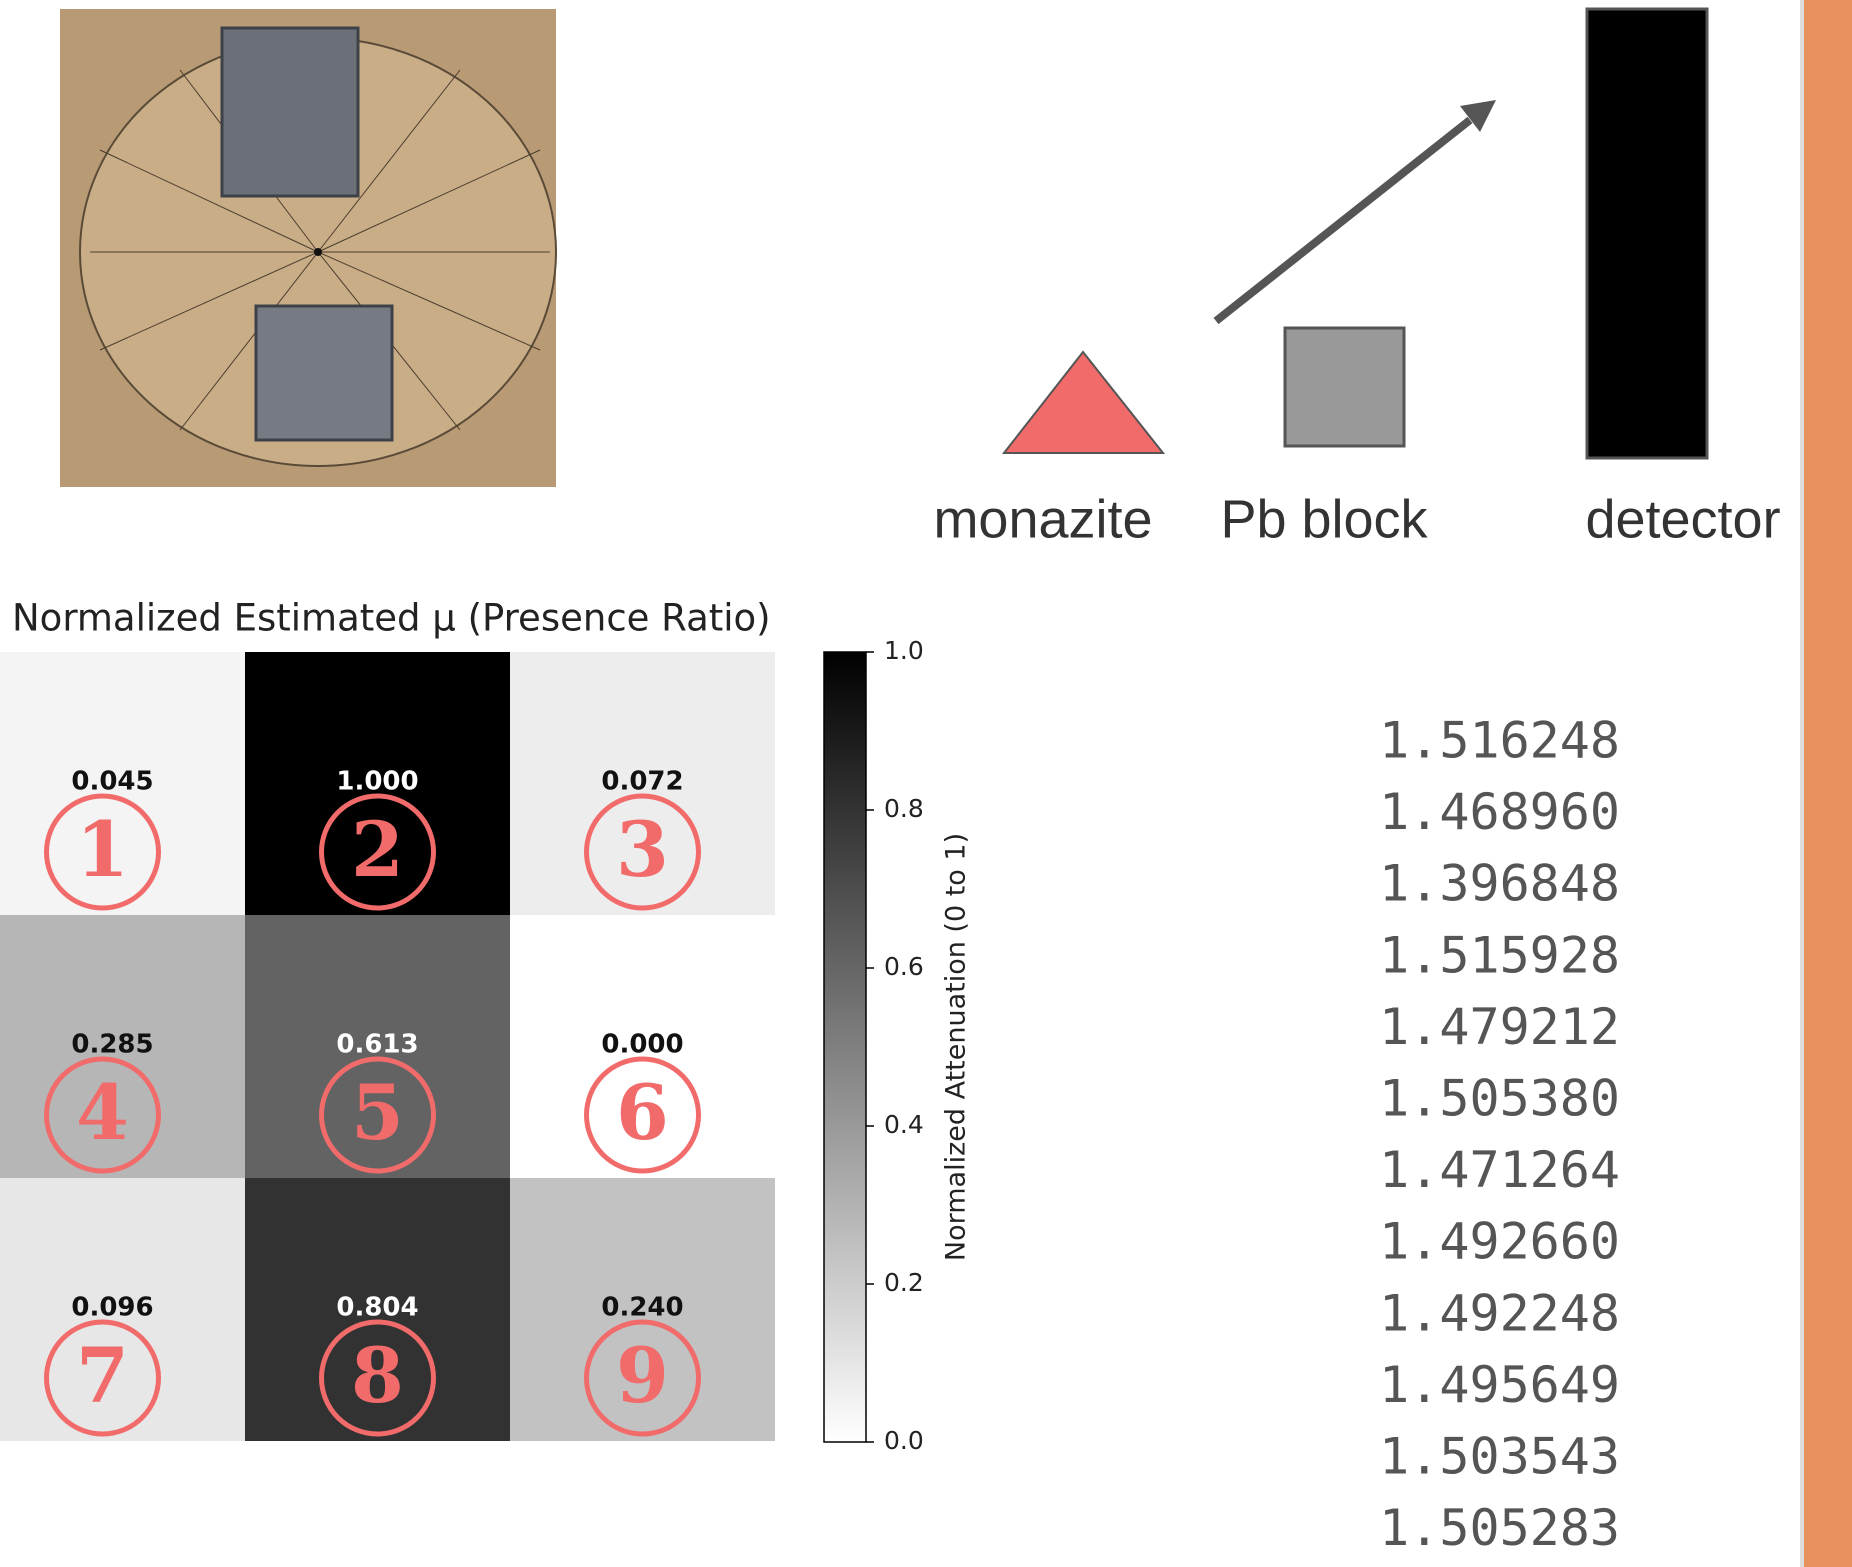 This screenshot has width=1852, height=1567. What do you see at coordinates (391, 618) in the screenshot?
I see `chart-title: Normalized Estimated μ (Presence Ratio)` at bounding box center [391, 618].